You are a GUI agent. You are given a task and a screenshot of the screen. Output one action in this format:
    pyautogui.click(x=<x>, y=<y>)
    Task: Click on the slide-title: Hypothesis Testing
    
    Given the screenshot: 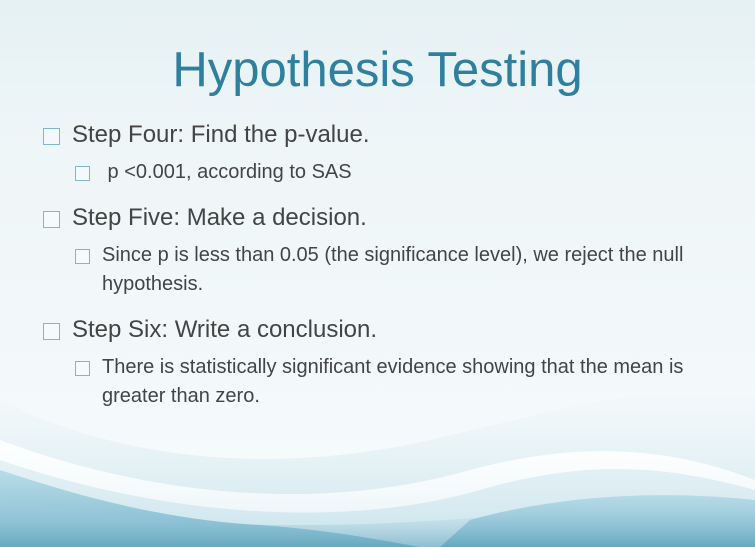 What is the action you would take?
    pyautogui.click(x=377, y=70)
    